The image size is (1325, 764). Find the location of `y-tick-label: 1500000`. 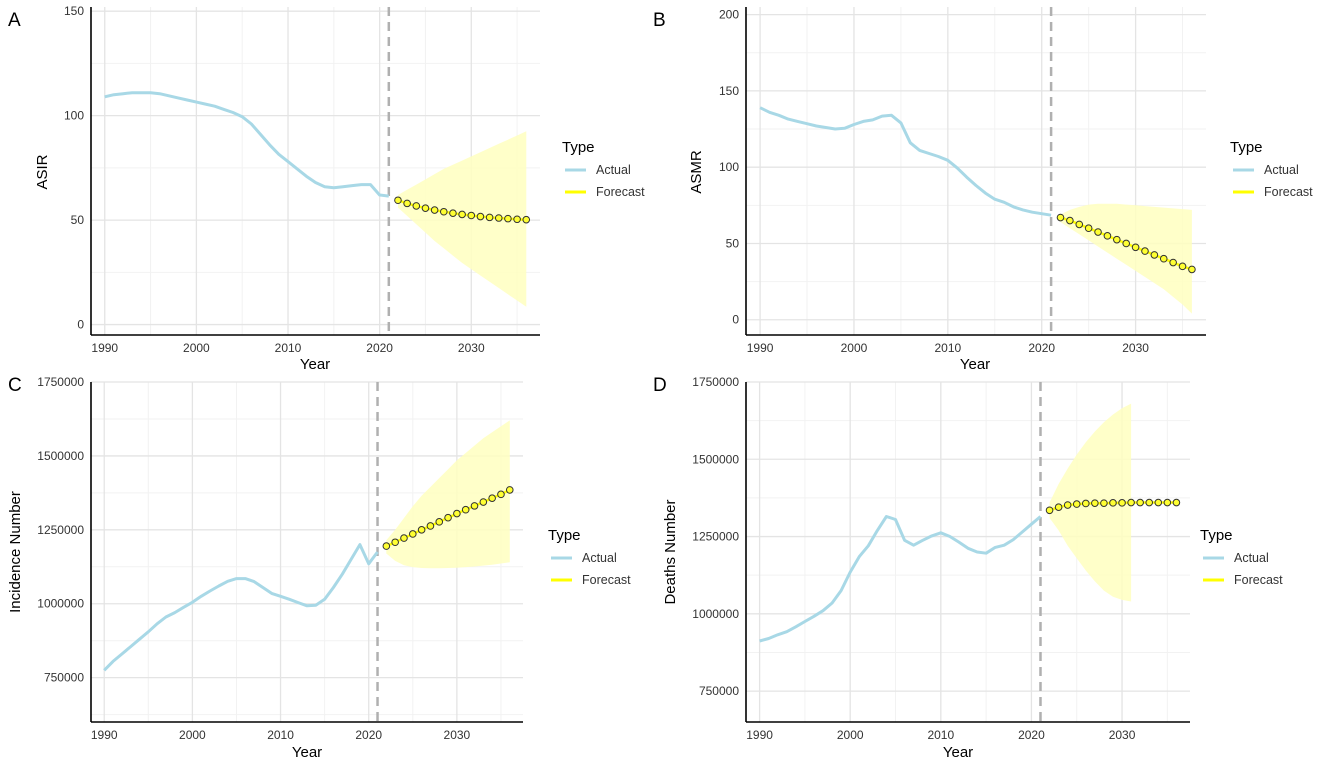

y-tick-label: 1500000 is located at coordinates (60, 456).